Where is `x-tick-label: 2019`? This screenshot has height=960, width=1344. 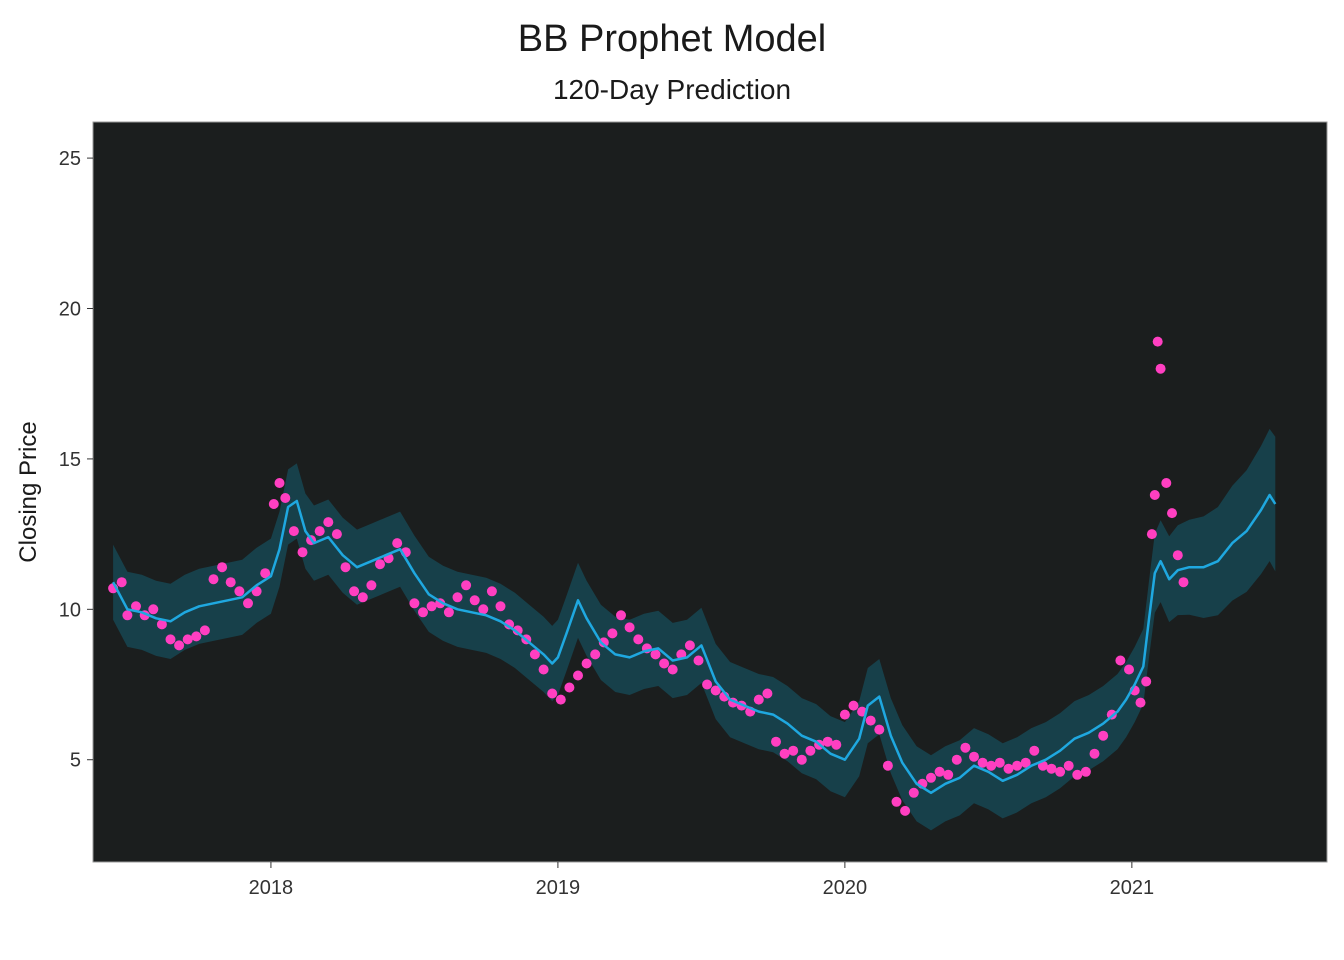
x-tick-label: 2019 is located at coordinates (558, 888).